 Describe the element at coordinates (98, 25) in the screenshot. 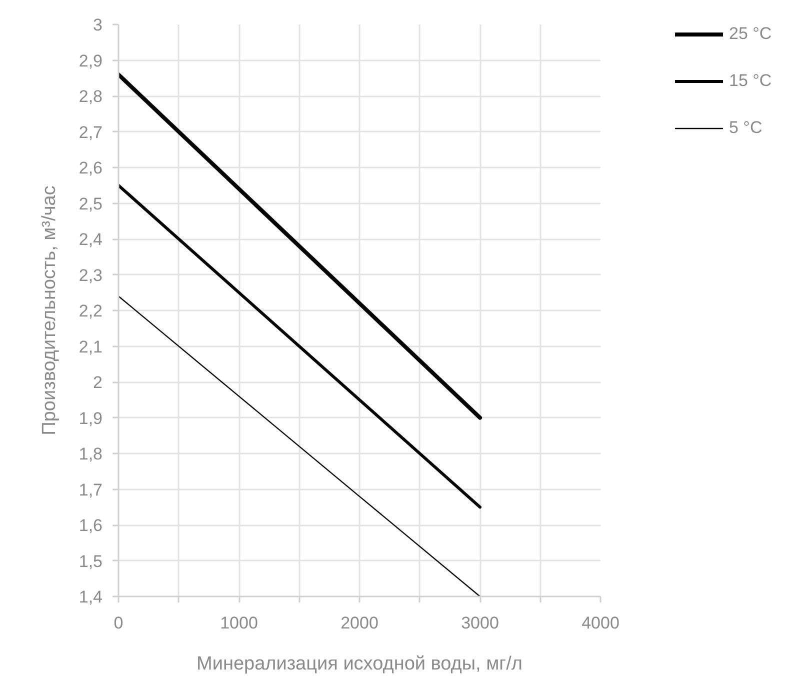

I see `y-tick-label: 3` at that location.